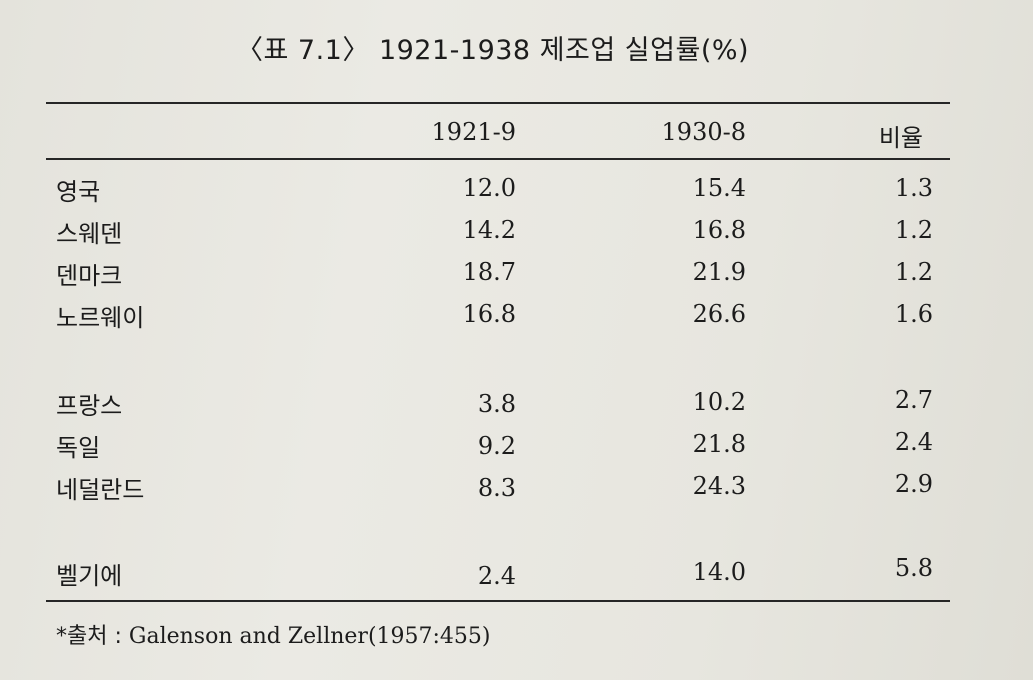  Describe the element at coordinates (719, 486) in the screenshot. I see `cell-netherlands-1930-8: 24.3` at that location.